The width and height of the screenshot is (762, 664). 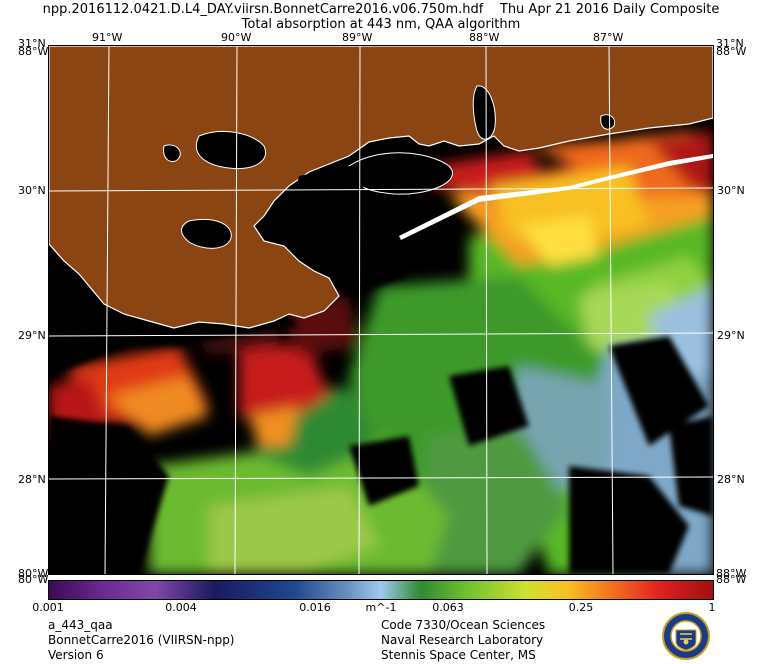 I want to click on lat-label-left-29n: 29°N, so click(x=32, y=335).